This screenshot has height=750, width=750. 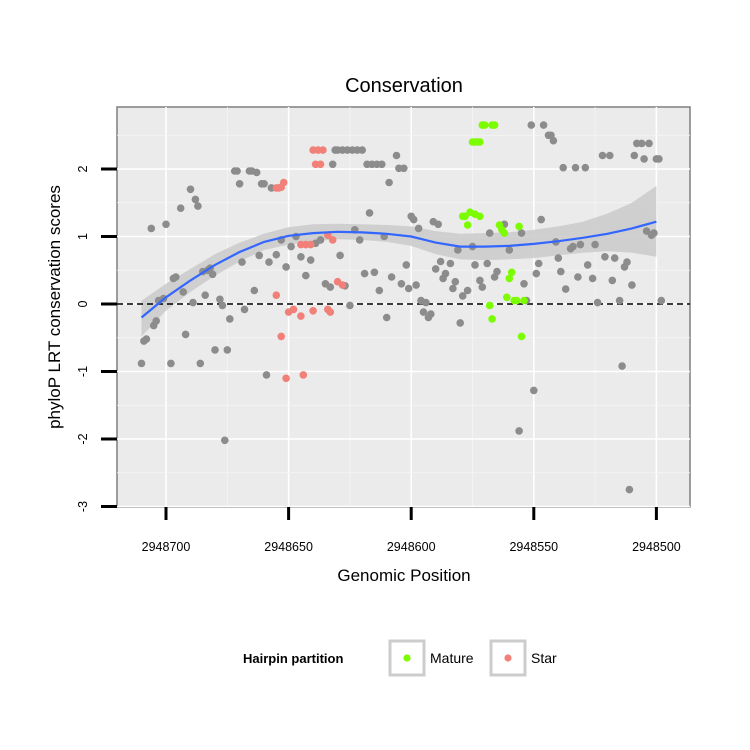 What do you see at coordinates (96, 338) in the screenshot?
I see `y-axis: -3 -2 -1 0 1 2` at bounding box center [96, 338].